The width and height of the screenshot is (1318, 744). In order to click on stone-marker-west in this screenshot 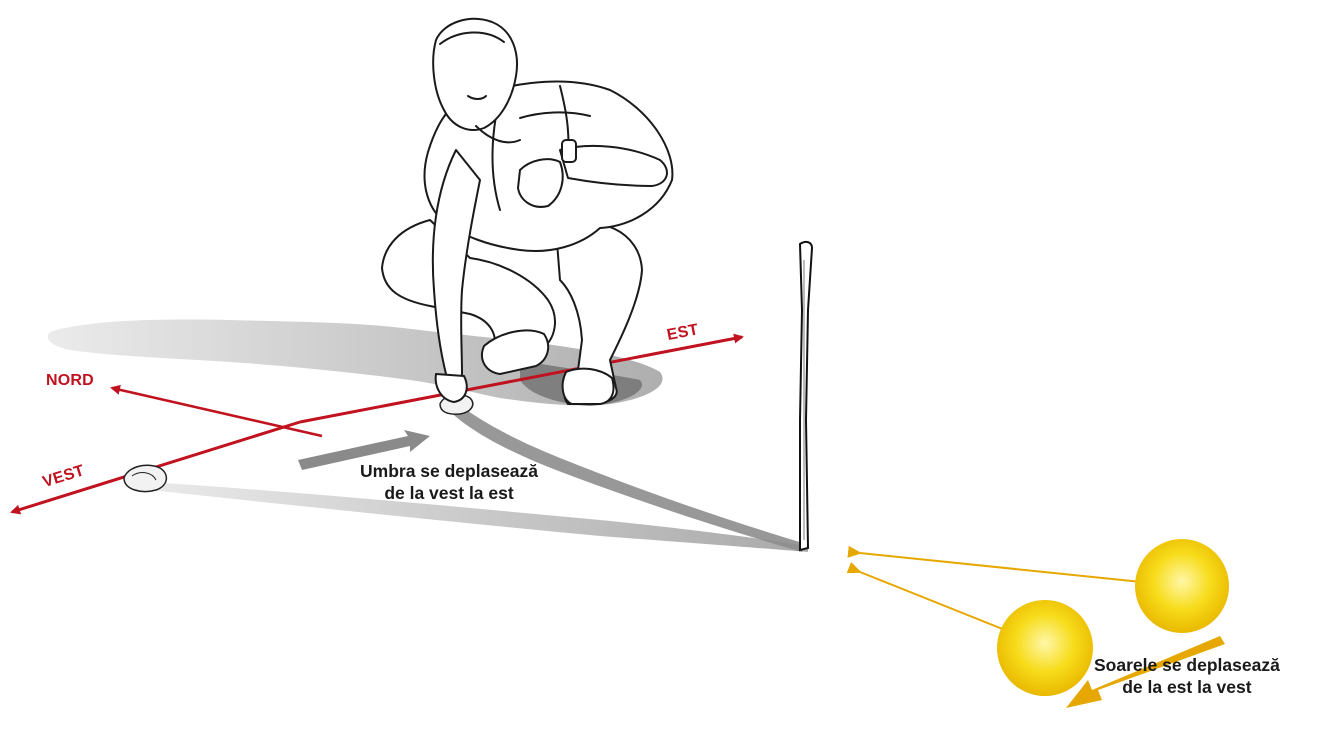, I will do `click(145, 478)`.